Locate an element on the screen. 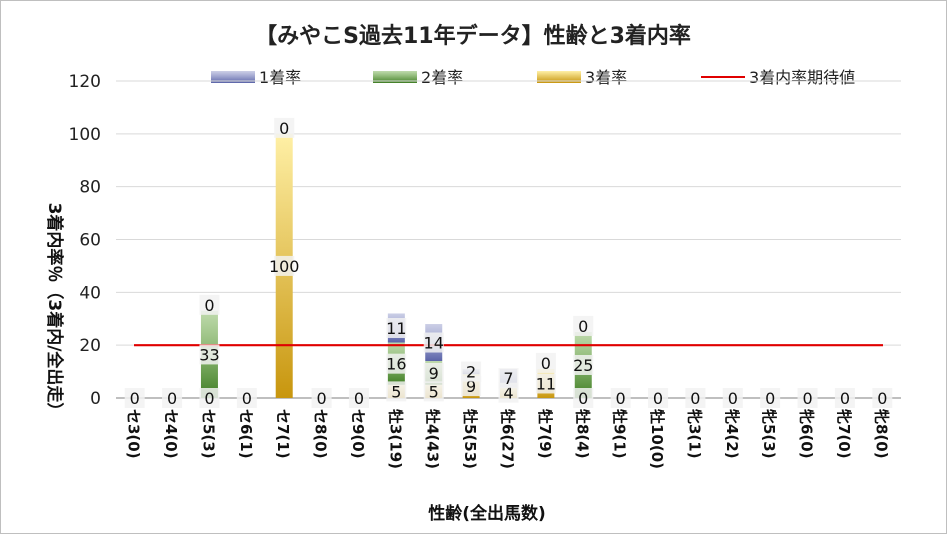 This screenshot has width=947, height=537. x-axis-title: 性齢(全出馬数) is located at coordinates (487, 513).